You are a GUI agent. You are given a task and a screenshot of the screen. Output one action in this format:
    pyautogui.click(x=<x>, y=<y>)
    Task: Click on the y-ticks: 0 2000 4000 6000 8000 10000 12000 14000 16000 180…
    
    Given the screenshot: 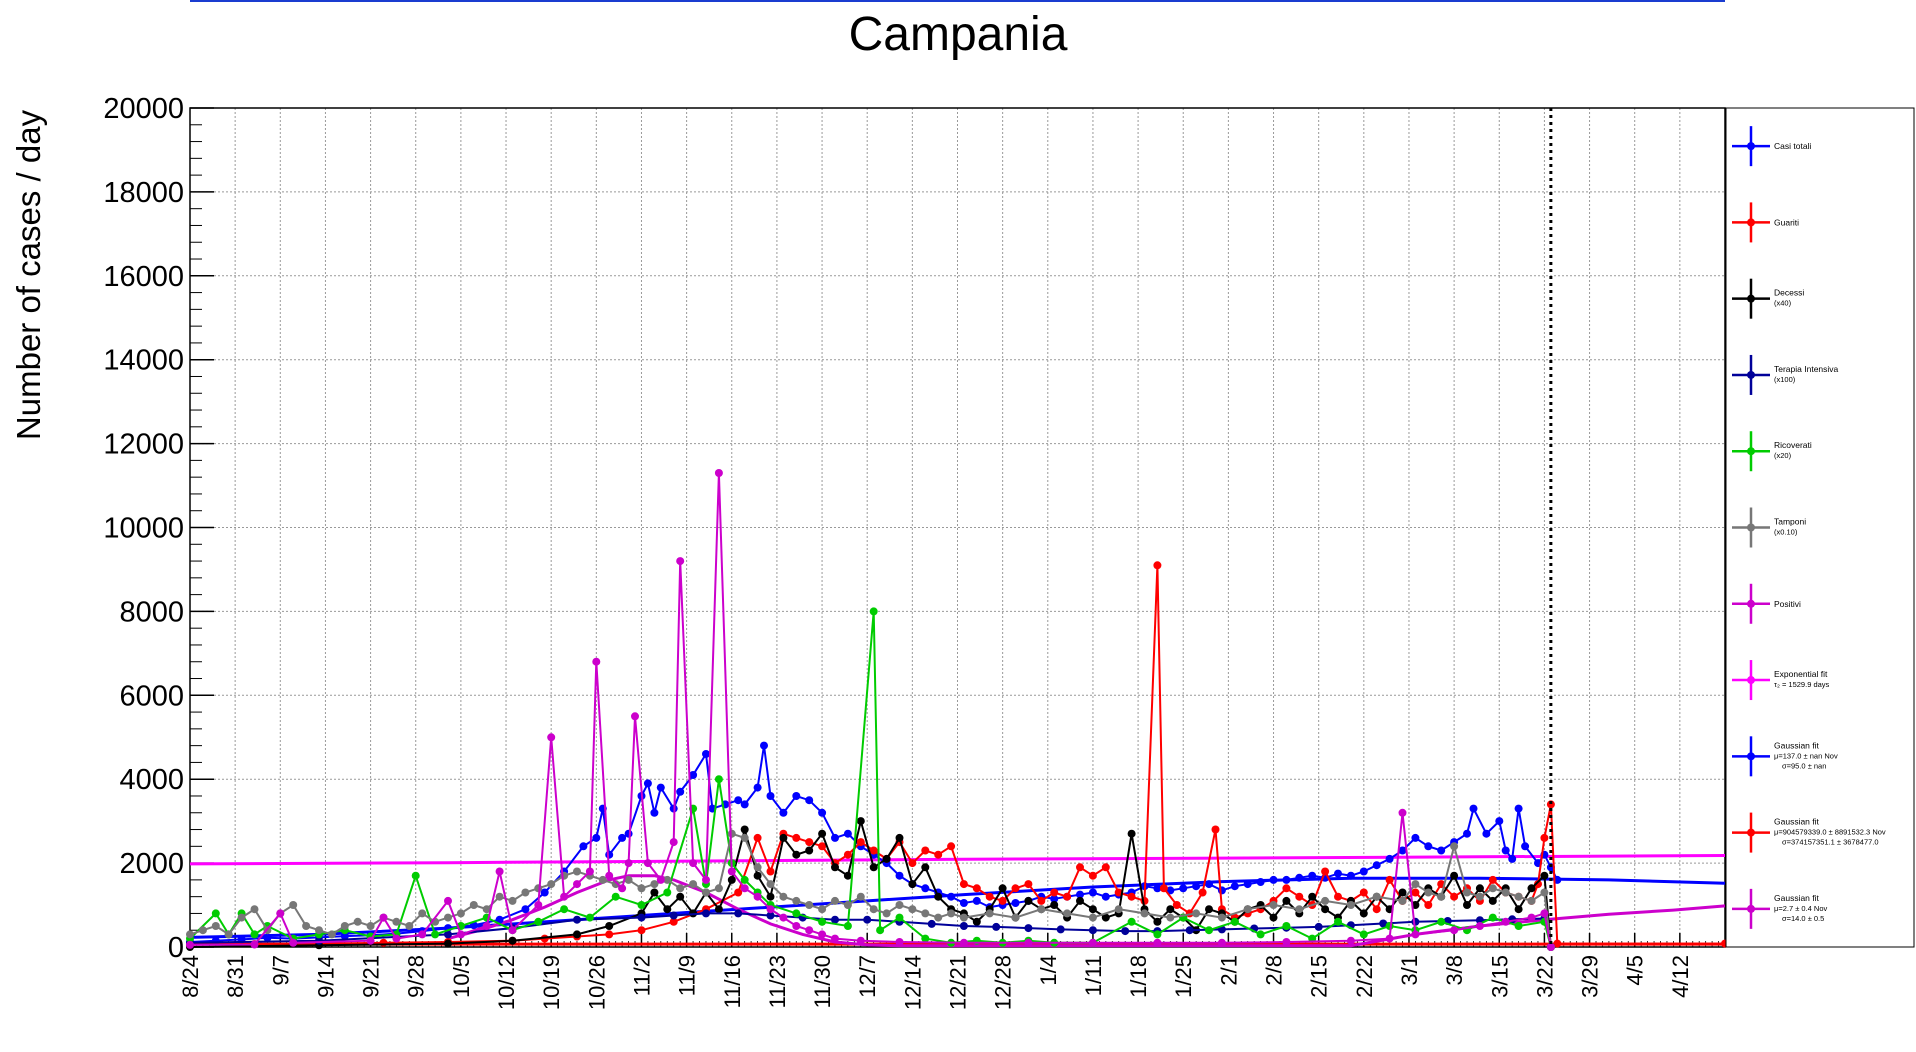 What is the action you would take?
    pyautogui.click(x=143, y=528)
    